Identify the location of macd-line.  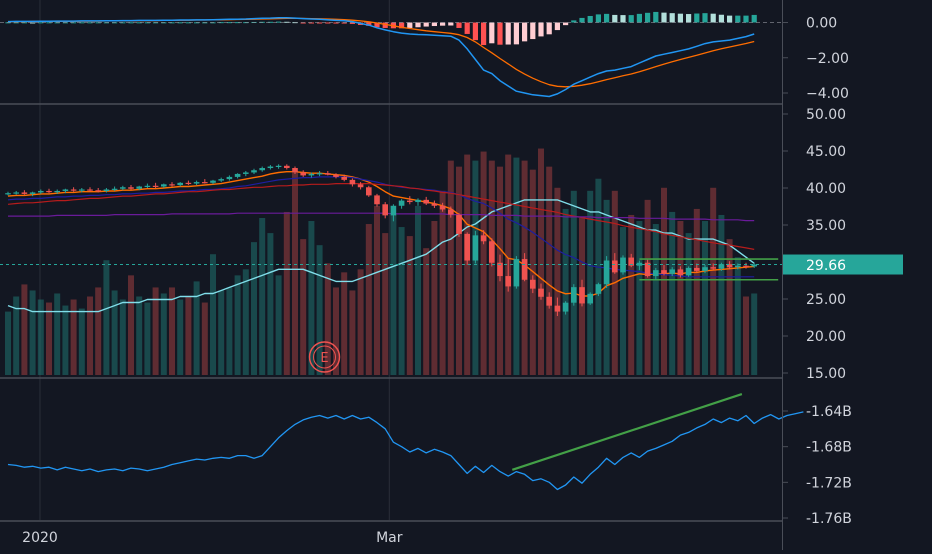
(381, 57).